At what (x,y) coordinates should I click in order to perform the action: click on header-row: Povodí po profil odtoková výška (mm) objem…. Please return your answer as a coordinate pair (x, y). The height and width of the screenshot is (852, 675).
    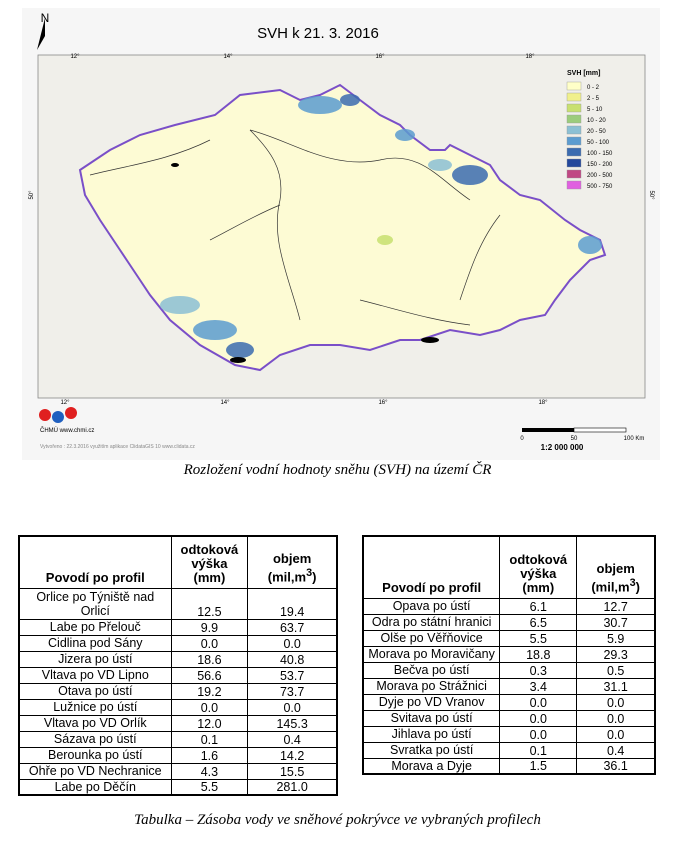
    Looking at the image, I should click on (178, 562).